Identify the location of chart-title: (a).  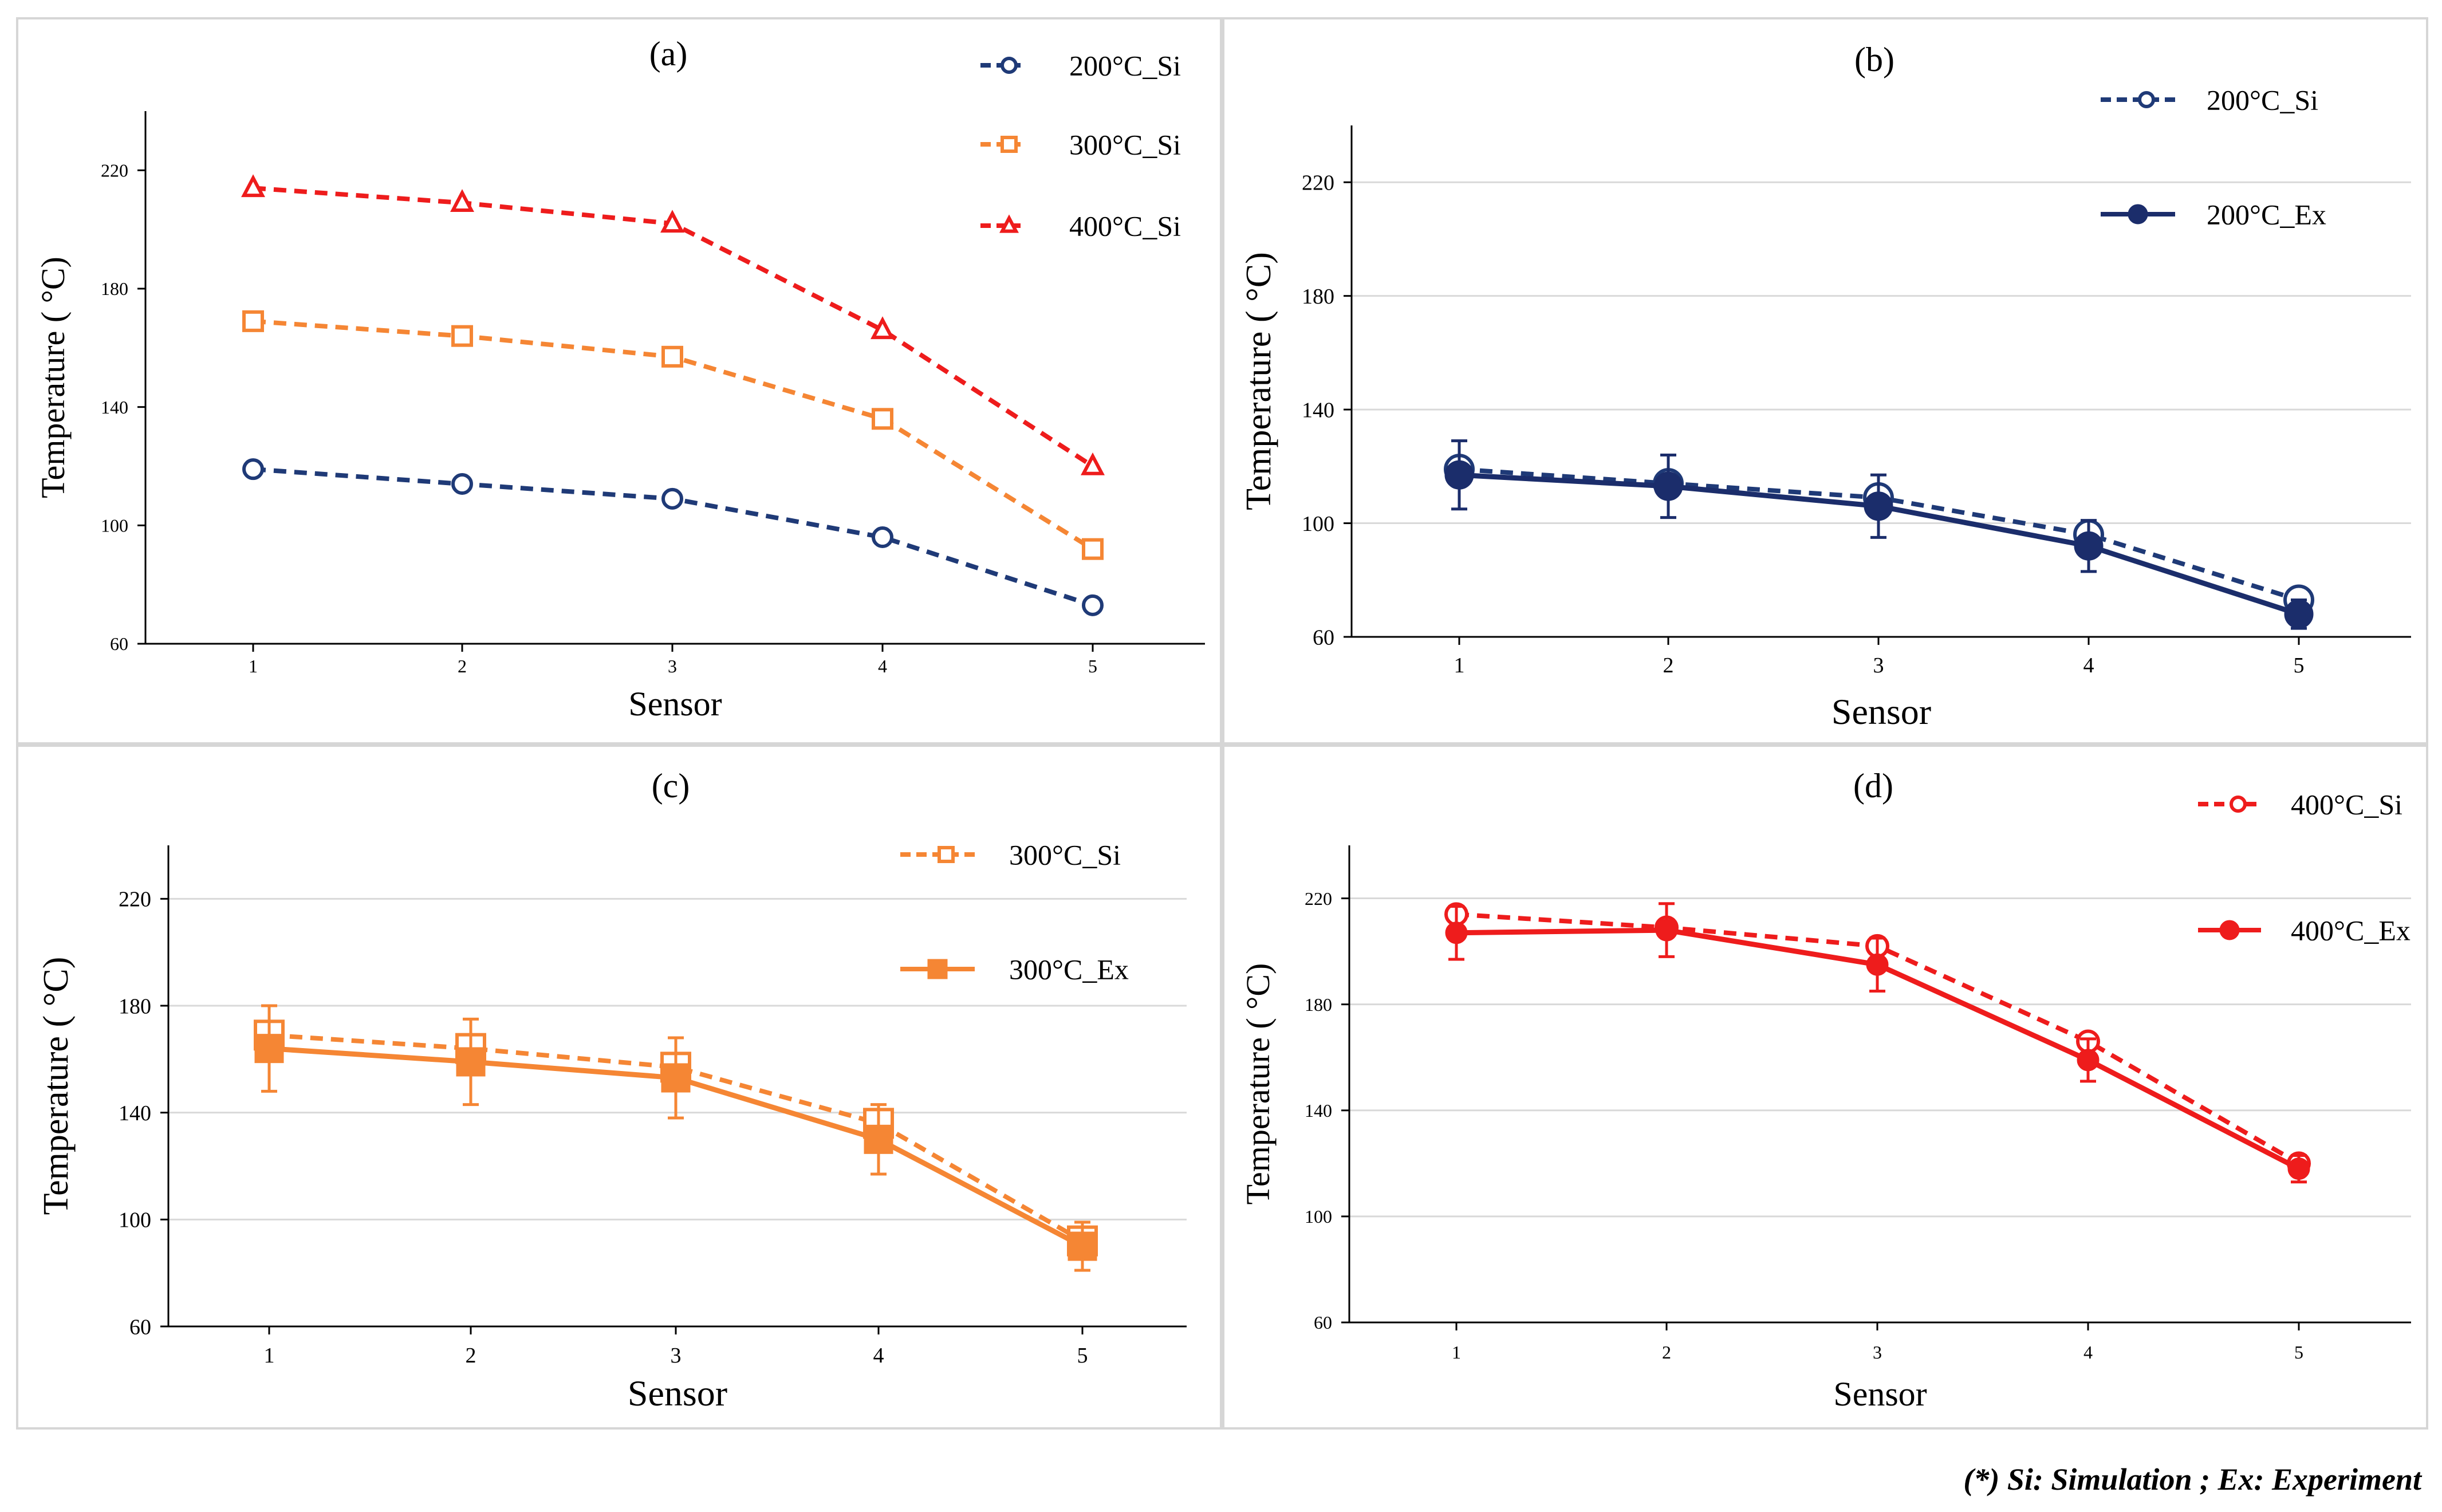
(668, 54).